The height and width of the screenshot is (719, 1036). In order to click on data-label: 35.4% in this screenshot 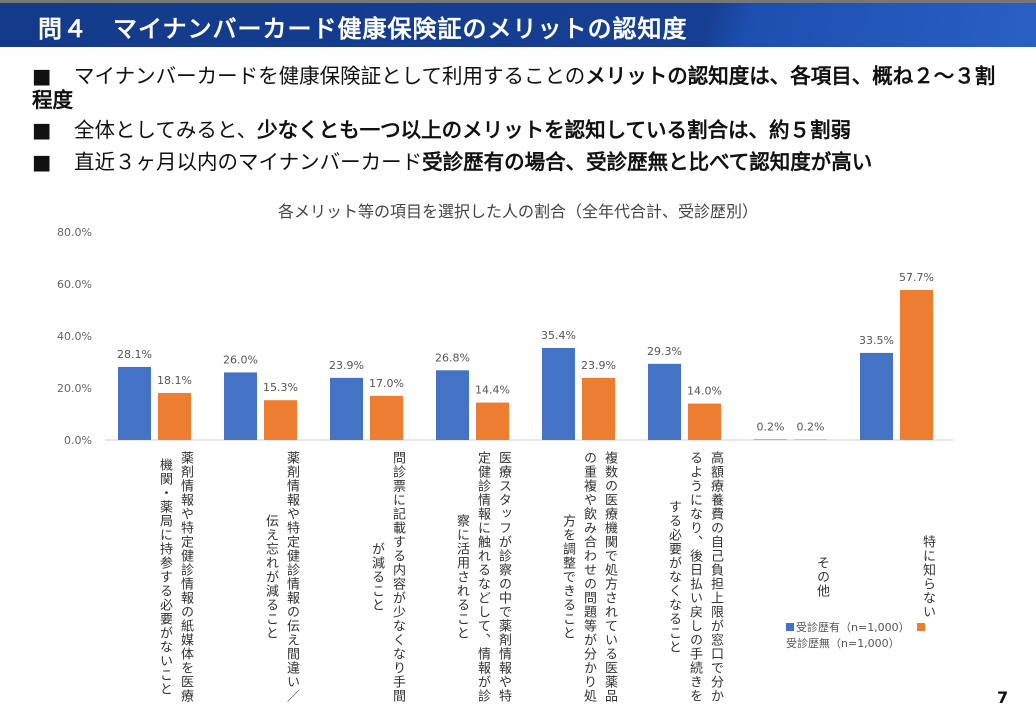, I will do `click(558, 335)`.